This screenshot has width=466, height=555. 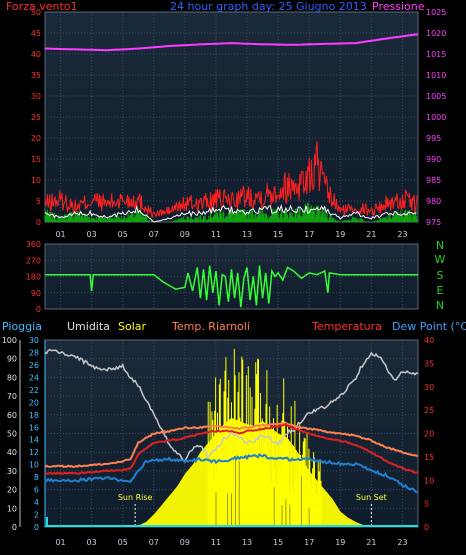 What do you see at coordinates (12, 359) in the screenshot?
I see `humidity-axis-tick: 90` at bounding box center [12, 359].